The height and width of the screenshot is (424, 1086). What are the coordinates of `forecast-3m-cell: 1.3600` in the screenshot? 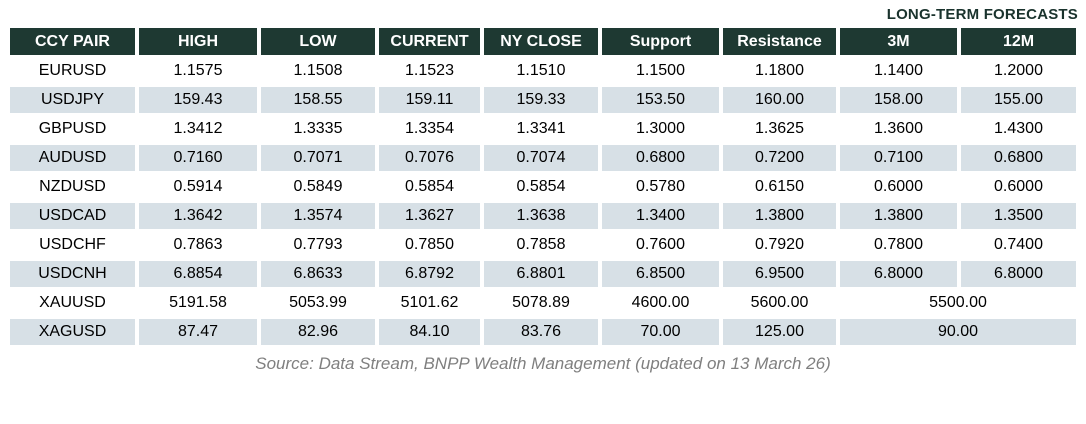 It's located at (898, 129).